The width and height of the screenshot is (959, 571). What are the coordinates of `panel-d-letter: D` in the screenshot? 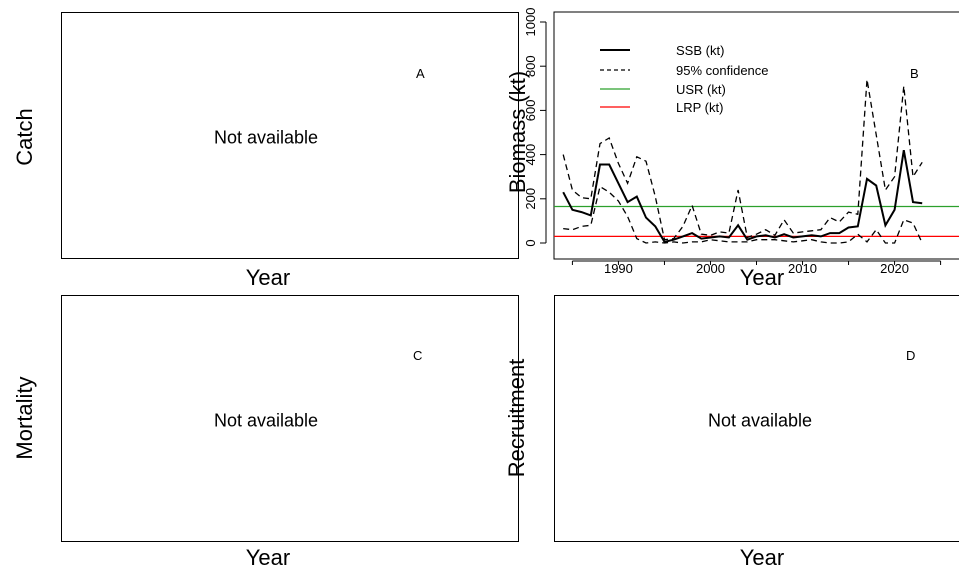 It's located at (911, 355).